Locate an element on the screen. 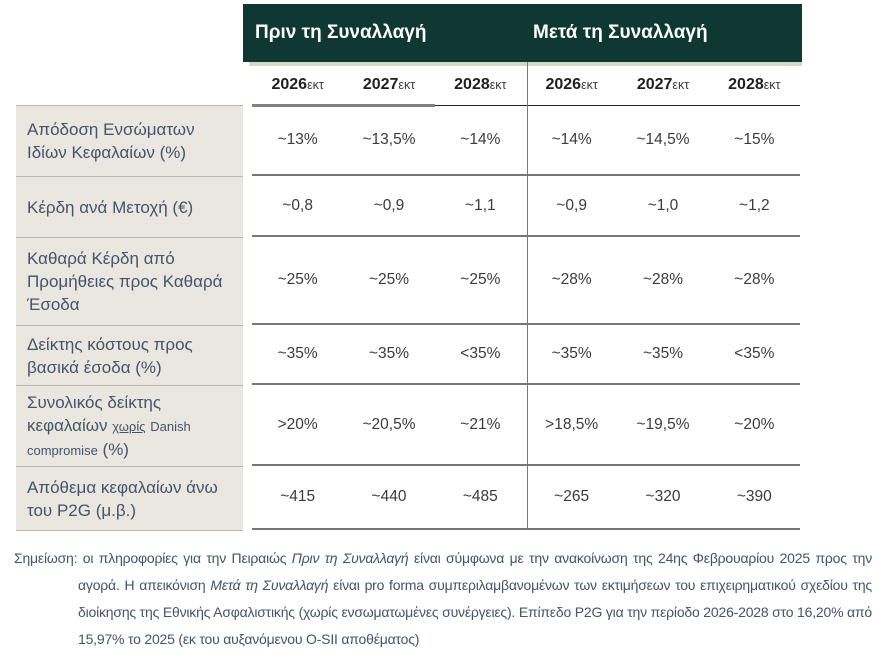  value-cell: ~15% is located at coordinates (754, 139).